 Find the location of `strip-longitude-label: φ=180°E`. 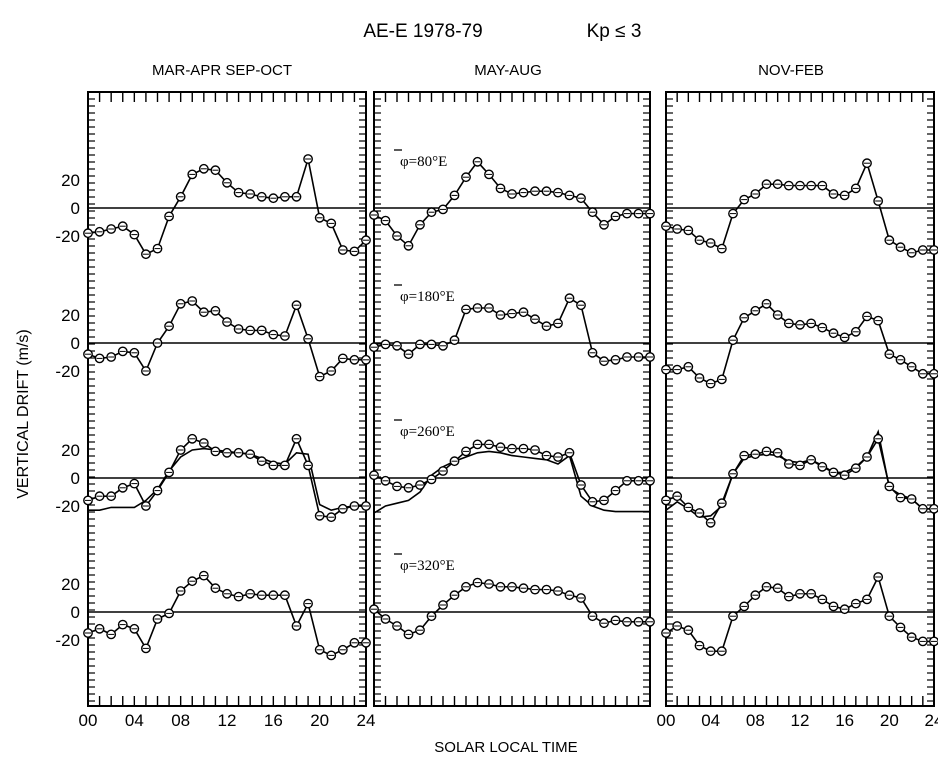

strip-longitude-label: φ=180°E is located at coordinates (427, 297).